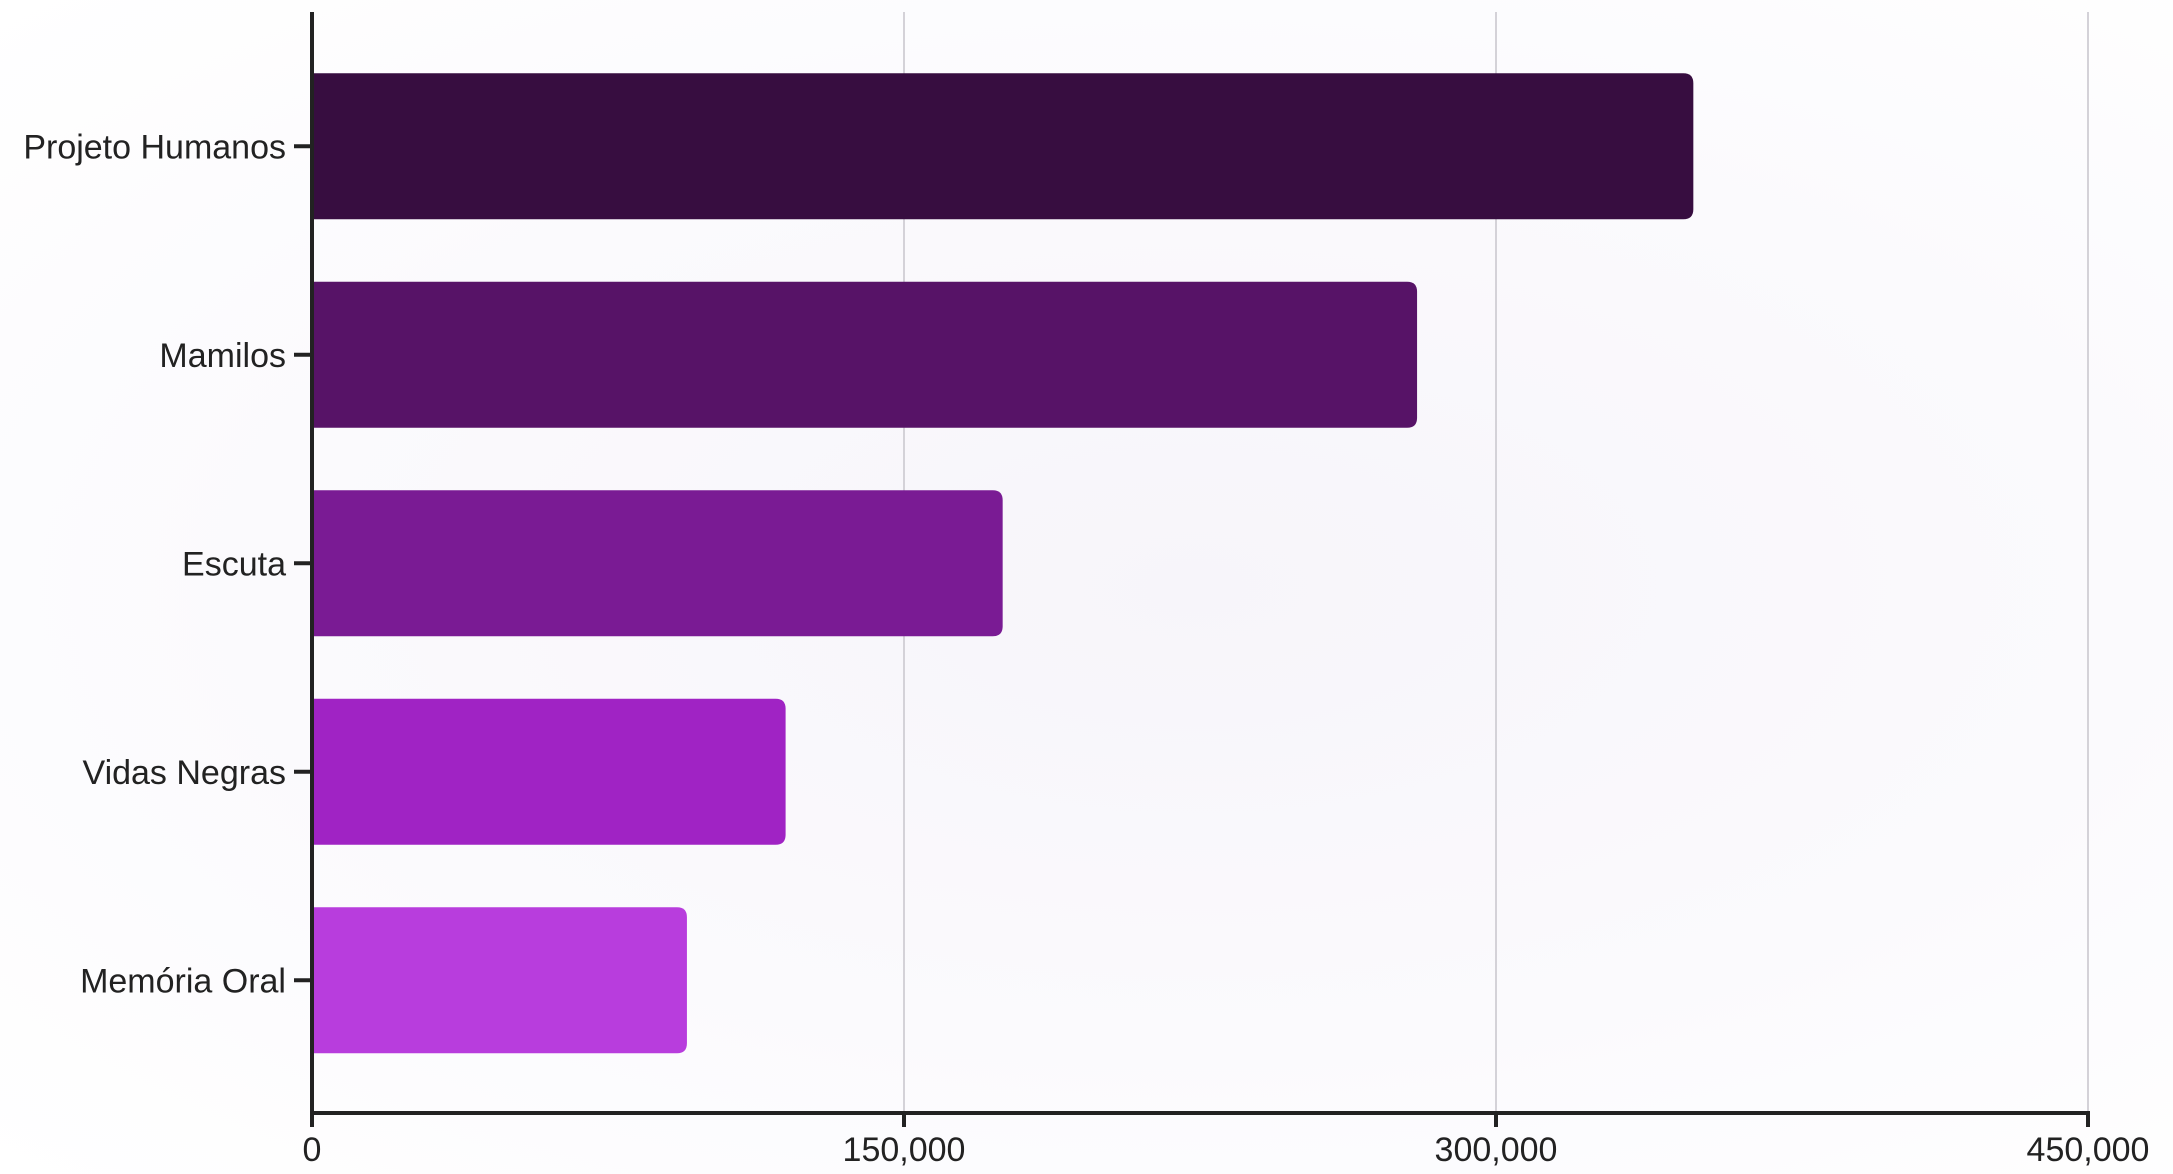 The width and height of the screenshot is (2173, 1174). I want to click on category-label-3: Vidas Negras, so click(185, 773).